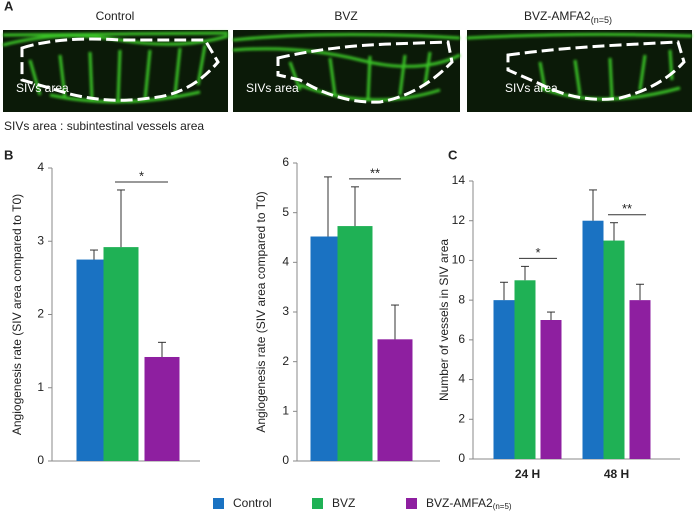 The image size is (695, 513). Describe the element at coordinates (601, 20) in the screenshot. I see `image-title-sub: (n=5)` at that location.